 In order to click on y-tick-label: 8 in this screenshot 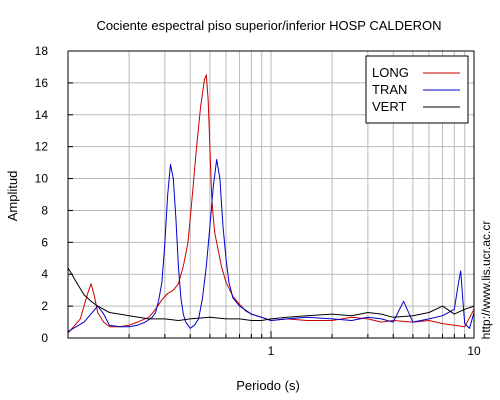, I will do `click(44, 210)`.